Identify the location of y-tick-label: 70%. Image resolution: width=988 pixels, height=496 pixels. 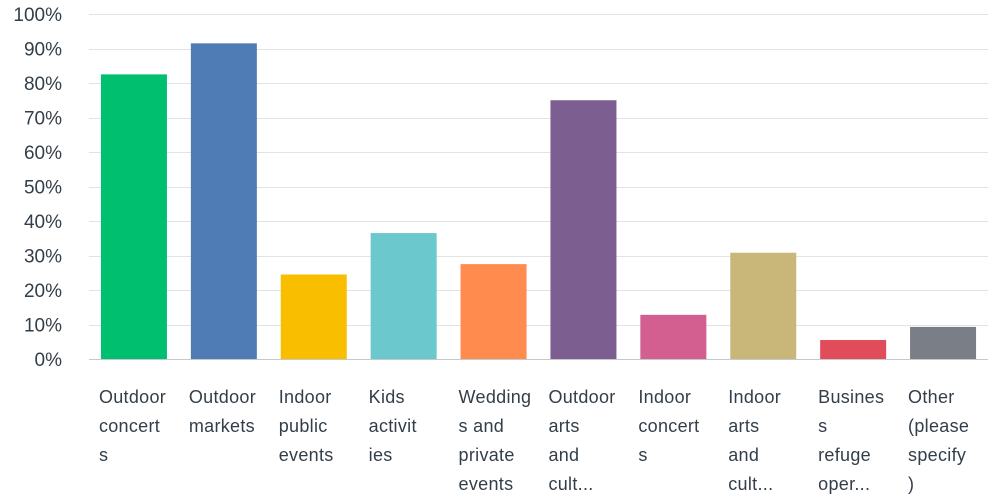
(43, 119).